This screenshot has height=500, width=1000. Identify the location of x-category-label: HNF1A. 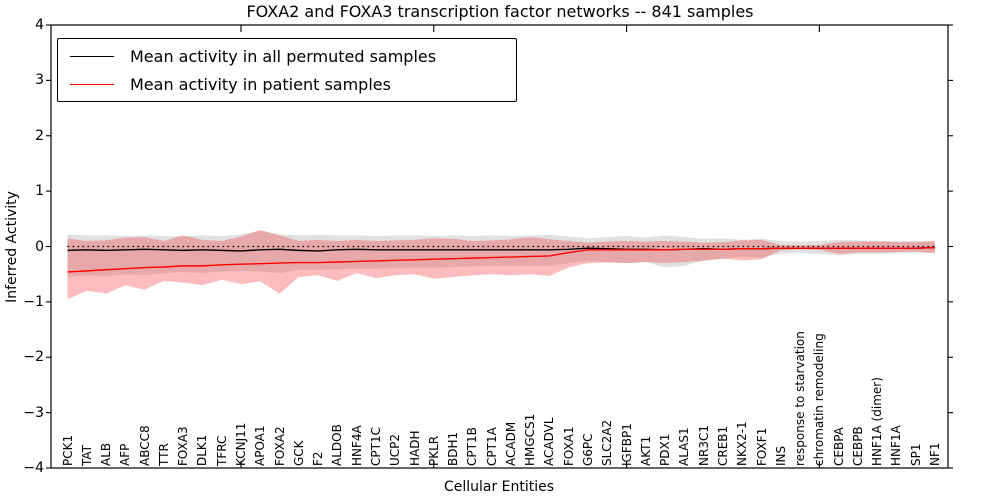
(896, 445).